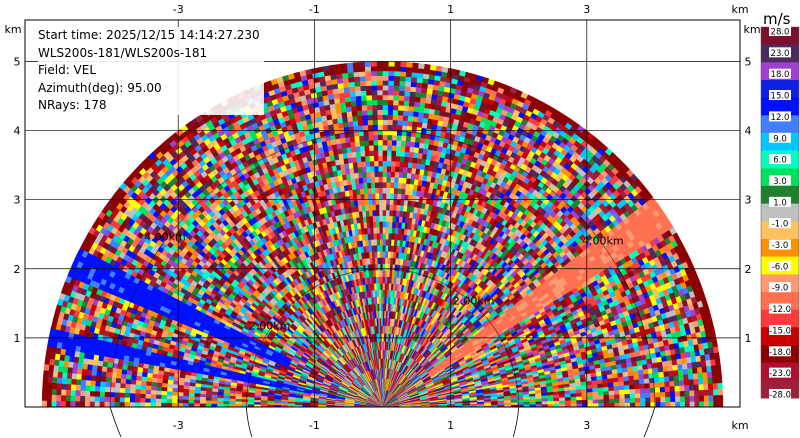  I want to click on y-tick-label-right: 5, so click(748, 61).